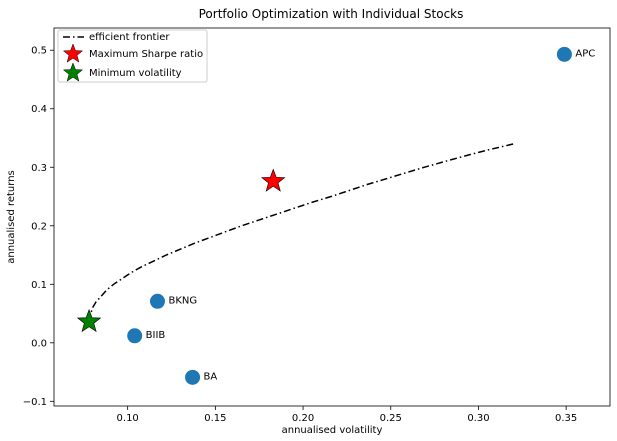 The width and height of the screenshot is (617, 441). What do you see at coordinates (135, 73) in the screenshot?
I see `legend-min-volatility-label: Minimum volatility` at bounding box center [135, 73].